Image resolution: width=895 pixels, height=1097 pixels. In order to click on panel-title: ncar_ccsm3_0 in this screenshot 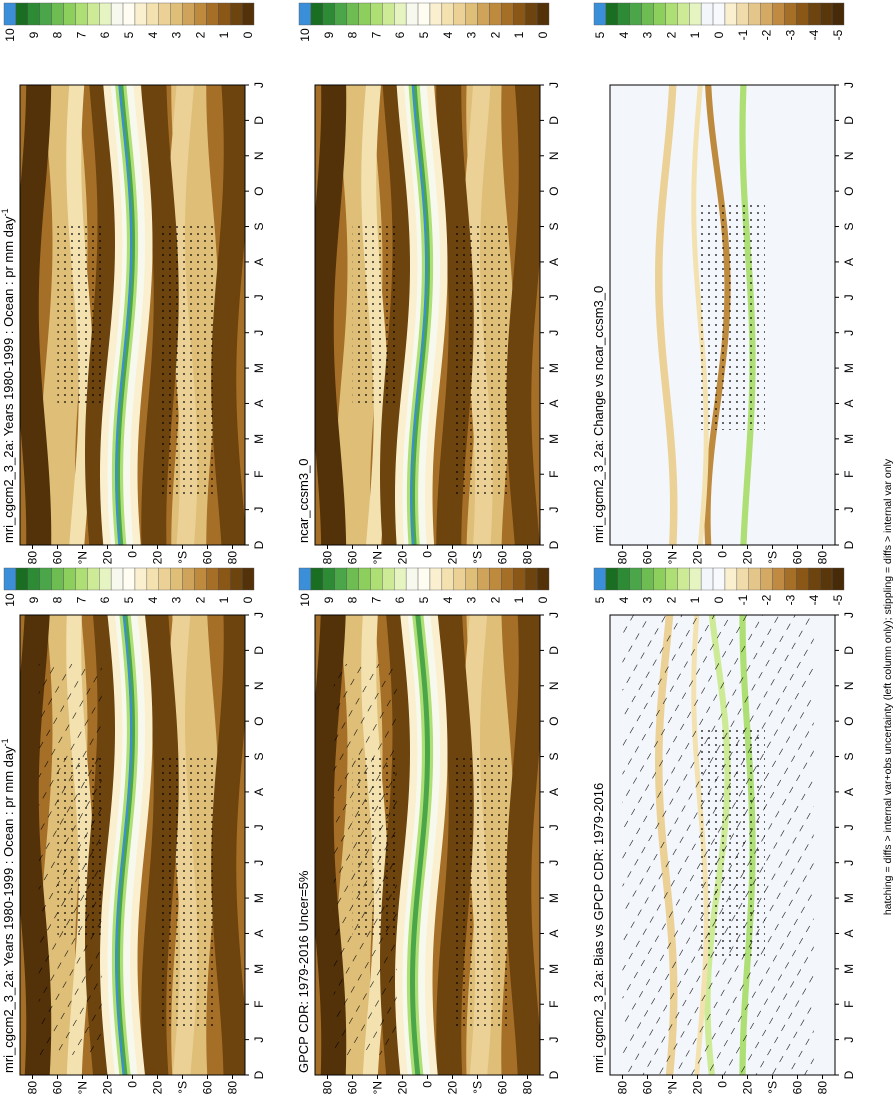, I will do `click(303, 500)`.